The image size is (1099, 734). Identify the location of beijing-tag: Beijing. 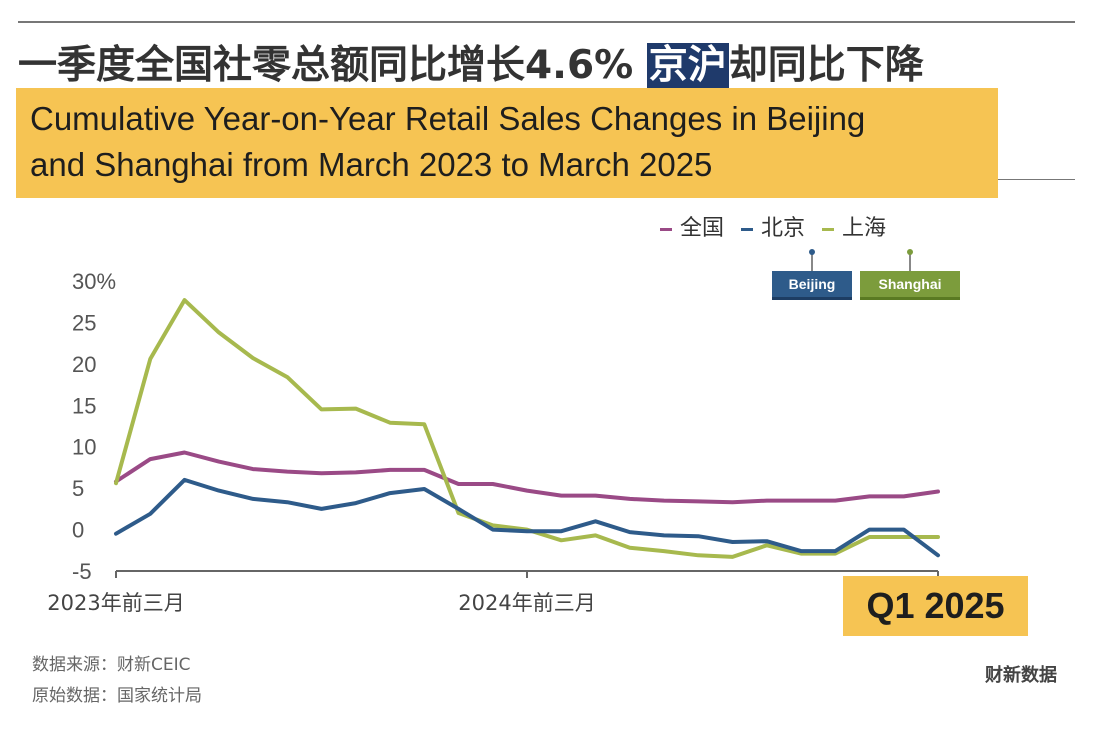
(812, 285).